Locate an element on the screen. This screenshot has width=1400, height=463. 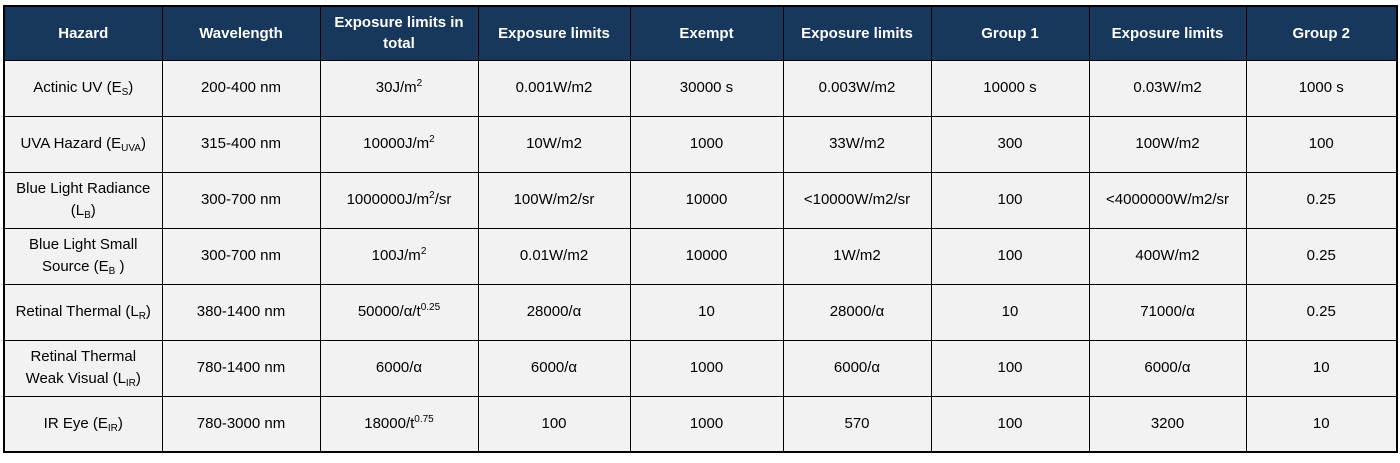
value-cell: 400W/m2 is located at coordinates (1167, 256).